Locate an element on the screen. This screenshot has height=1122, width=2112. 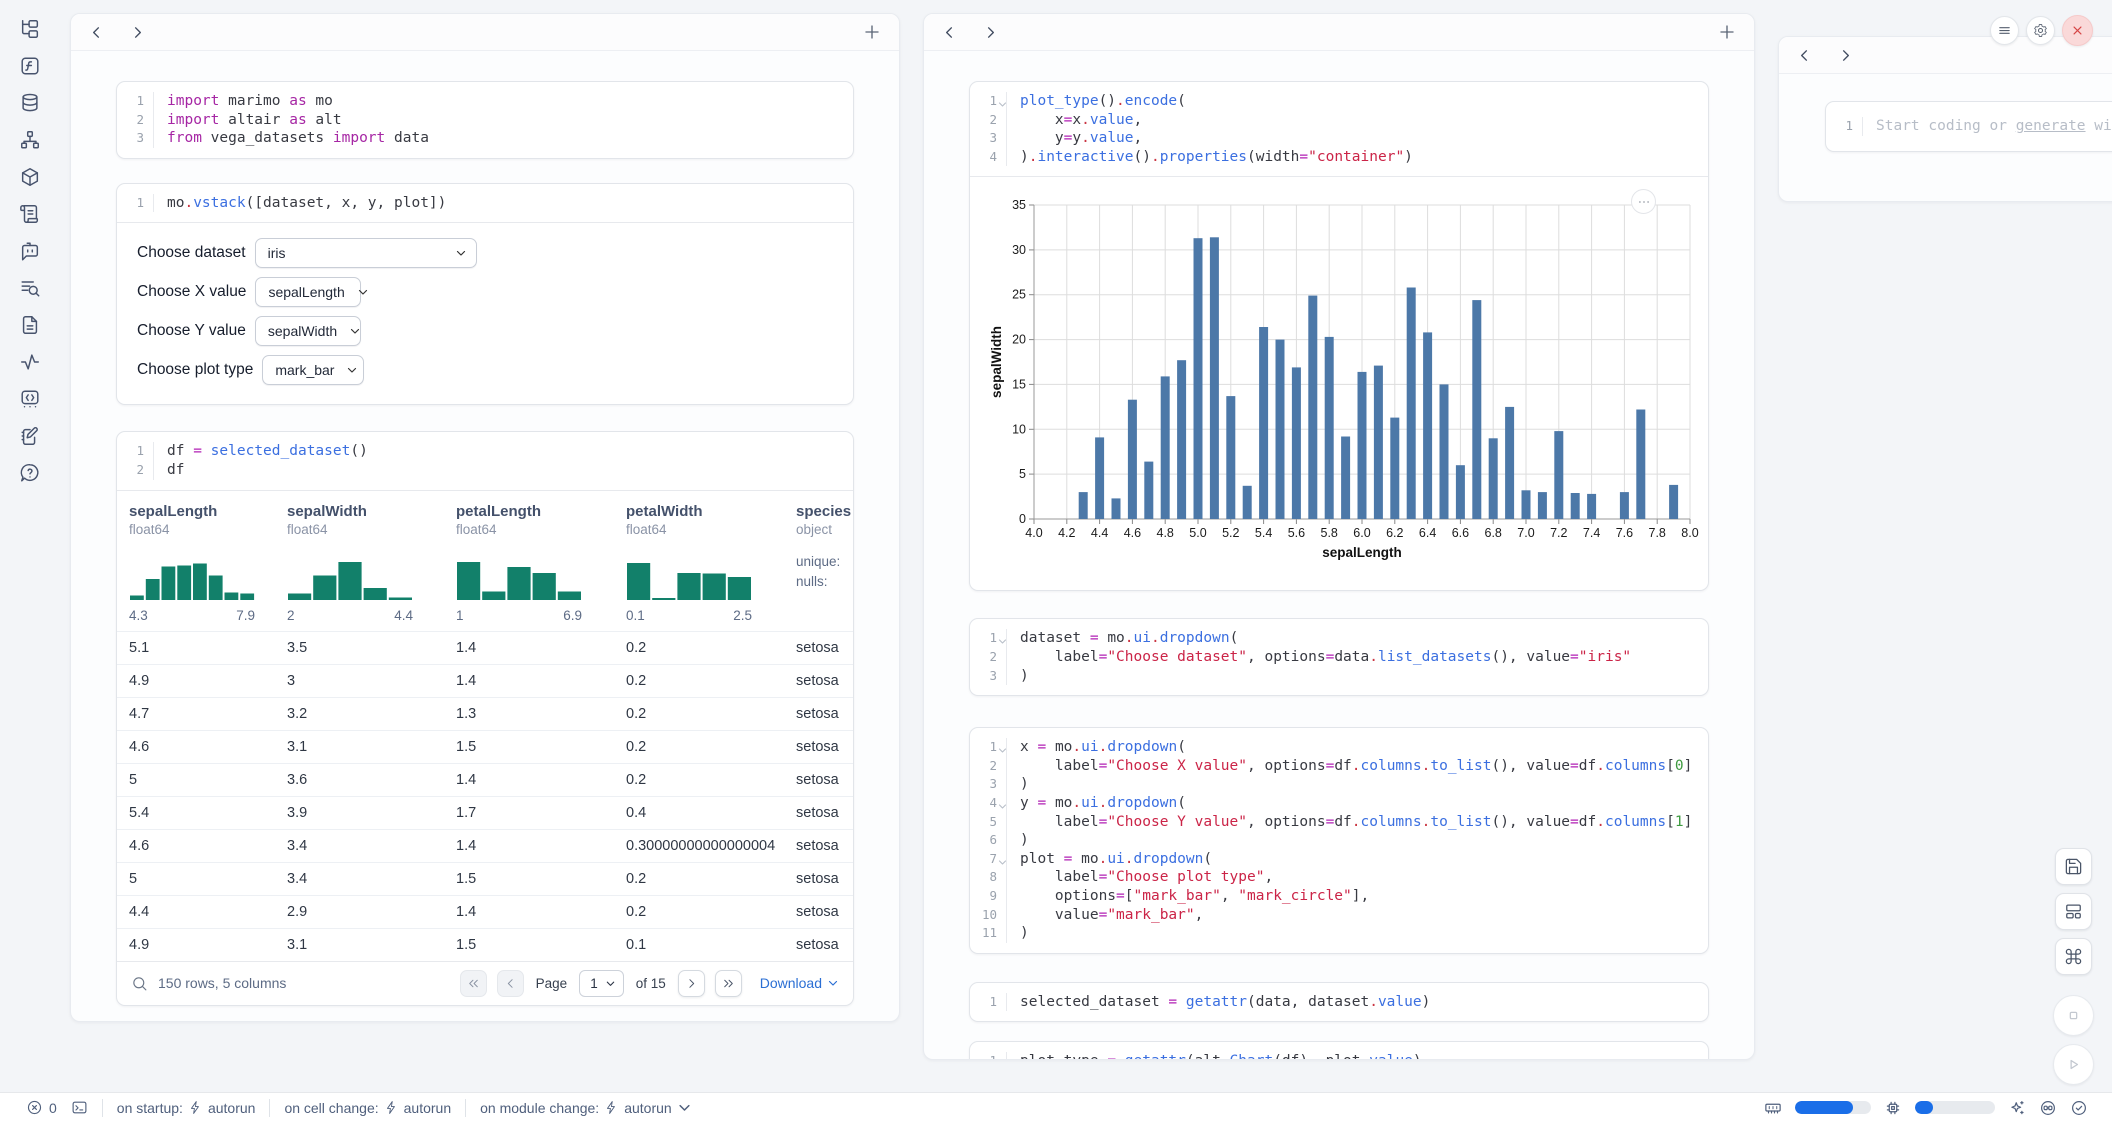
scratchpad-editor: 1 Start coding or generate with AI is located at coordinates (1969, 126).